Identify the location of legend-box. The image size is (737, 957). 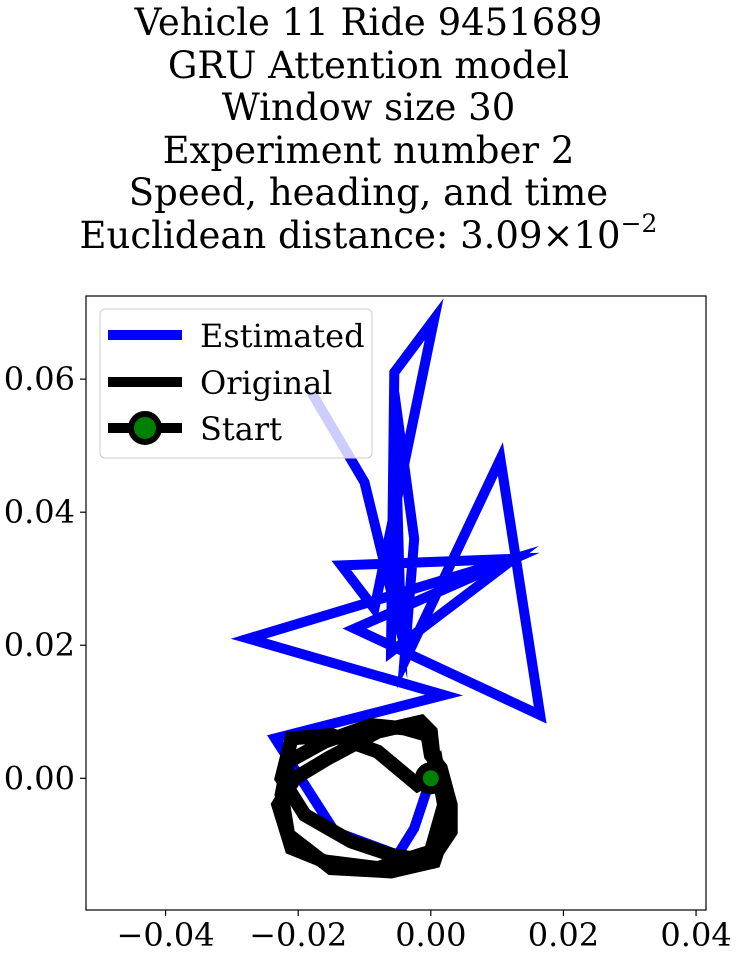
(236, 383).